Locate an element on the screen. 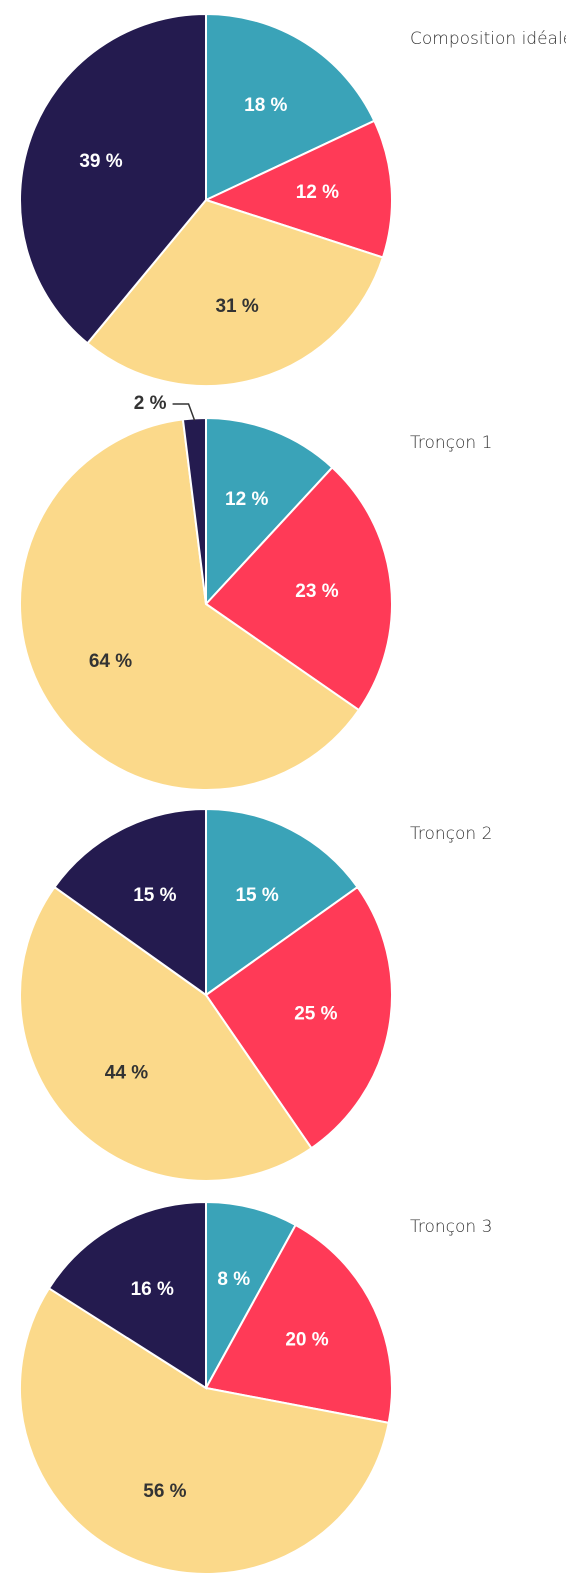  value-label: 64 % is located at coordinates (110, 661).